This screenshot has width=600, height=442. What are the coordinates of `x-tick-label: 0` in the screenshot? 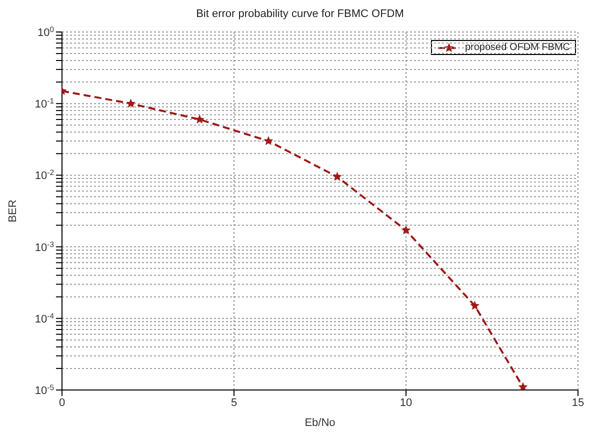 It's located at (62, 402).